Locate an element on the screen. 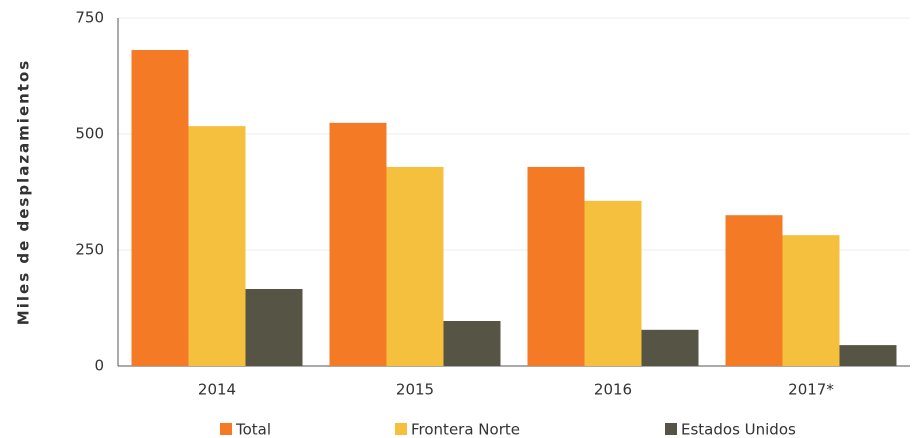 This screenshot has width=914, height=438. legend-label: Estados Unidos is located at coordinates (738, 429).